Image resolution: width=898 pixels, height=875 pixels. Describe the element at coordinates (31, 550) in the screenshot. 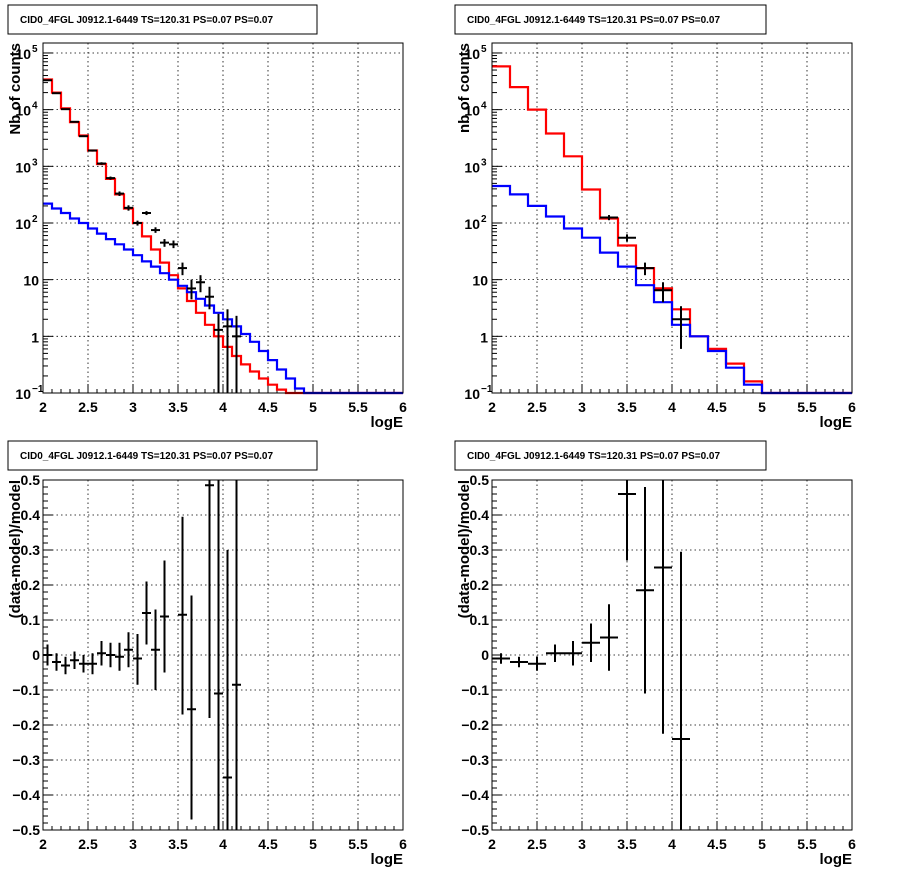

I see `y-tick-label: 0.3` at that location.